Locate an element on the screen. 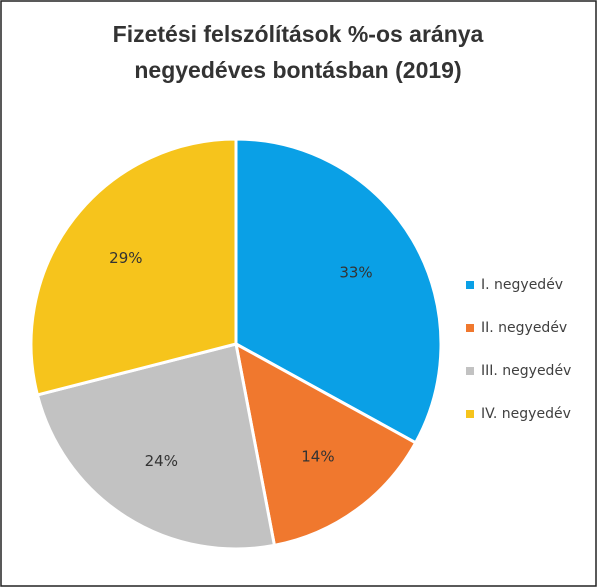 Image resolution: width=597 pixels, height=587 pixels. data-label: 33% is located at coordinates (355, 273).